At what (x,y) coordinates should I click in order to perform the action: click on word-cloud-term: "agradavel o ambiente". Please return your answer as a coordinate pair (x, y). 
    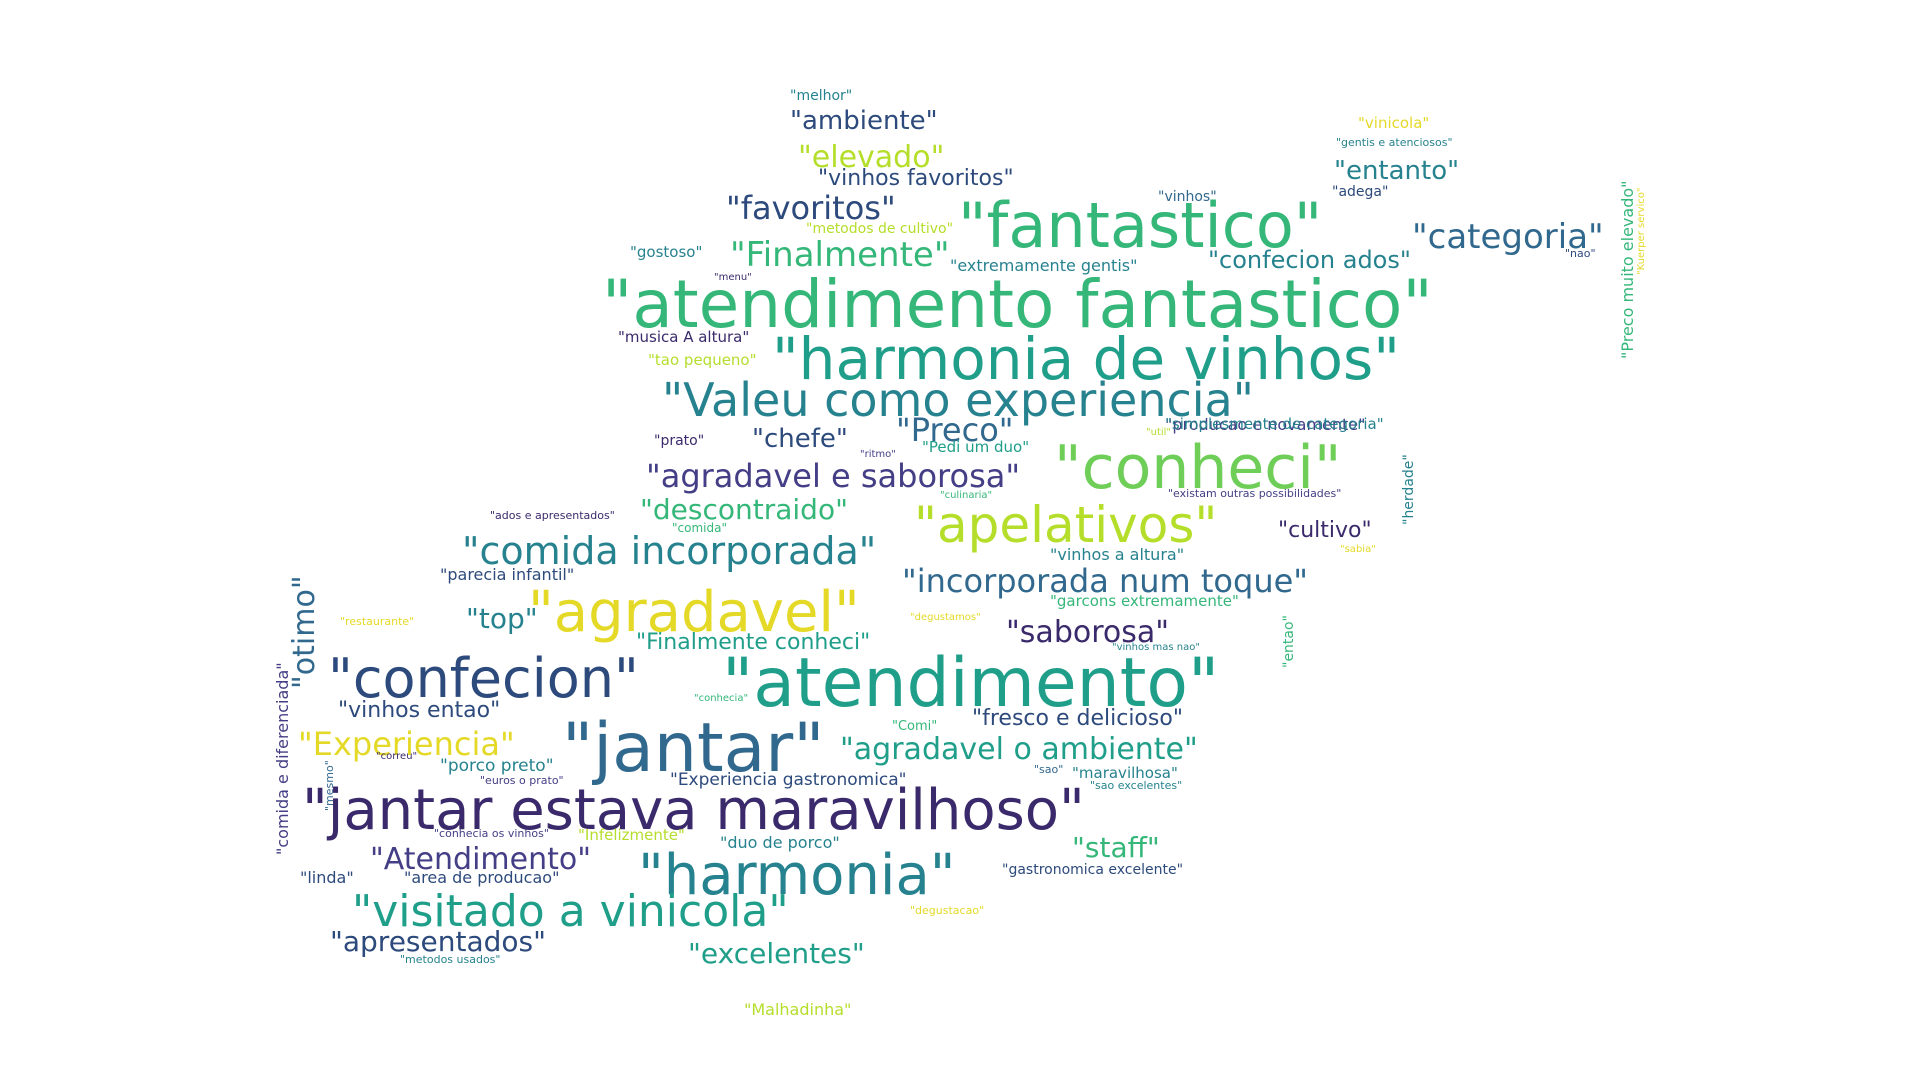
    Looking at the image, I should click on (1019, 749).